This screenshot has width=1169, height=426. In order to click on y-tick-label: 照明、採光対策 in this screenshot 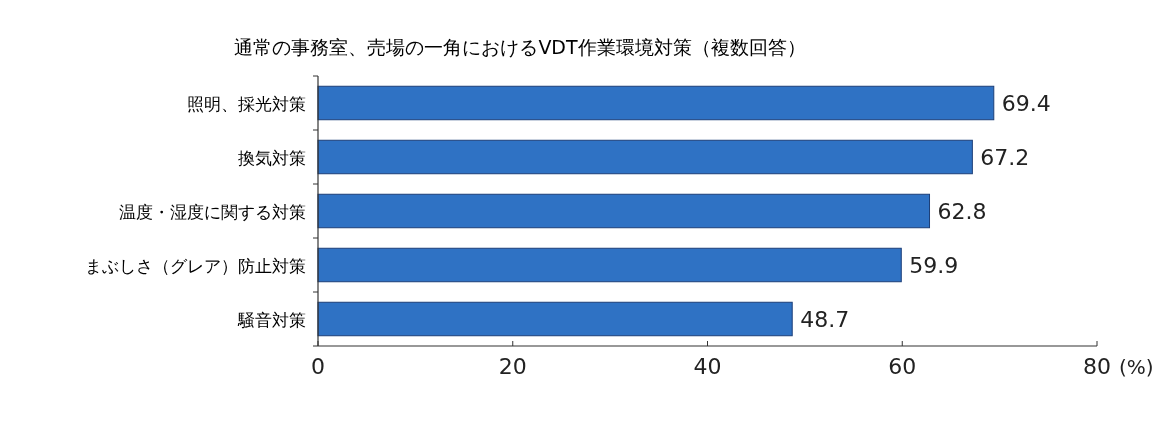, I will do `click(246, 104)`.